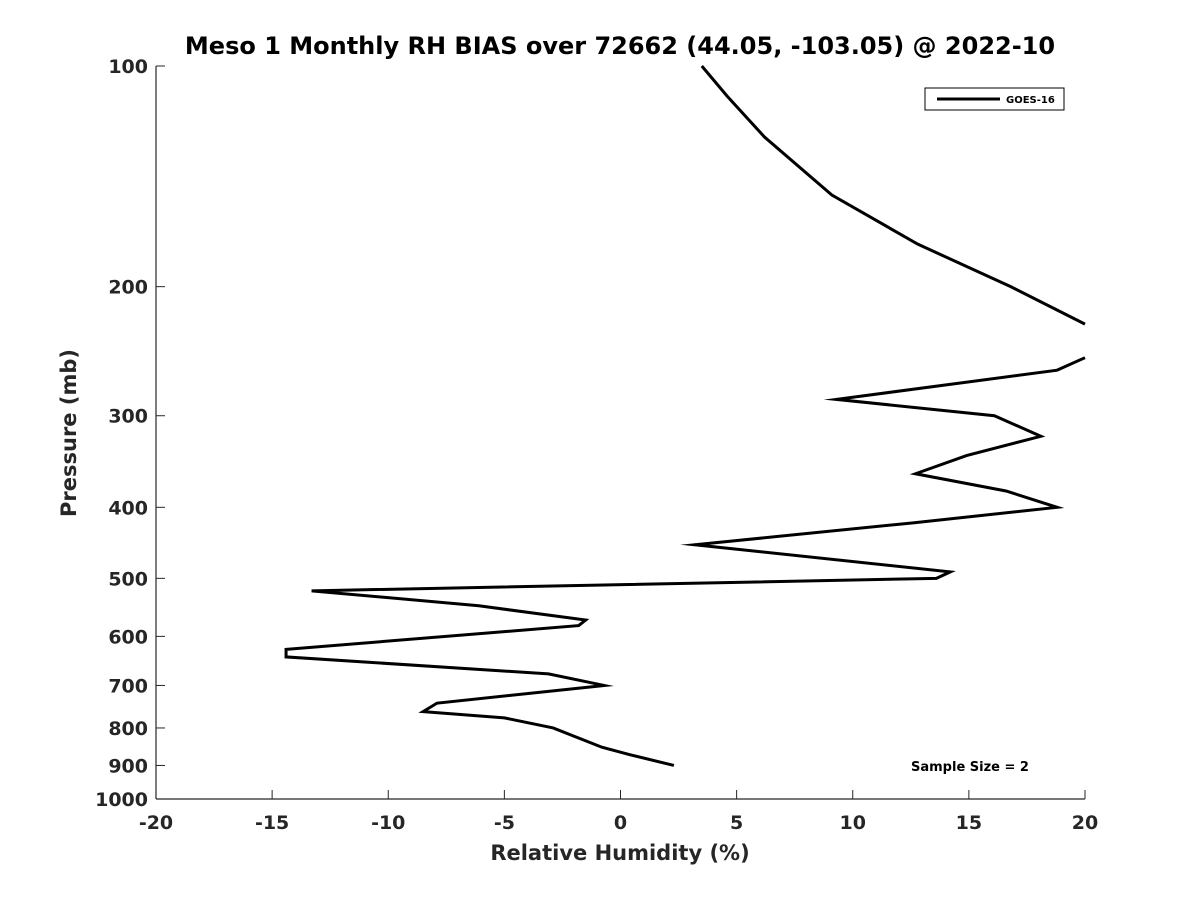 Image resolution: width=1200 pixels, height=900 pixels. Describe the element at coordinates (128, 637) in the screenshot. I see `y-tick-label: 600` at that location.